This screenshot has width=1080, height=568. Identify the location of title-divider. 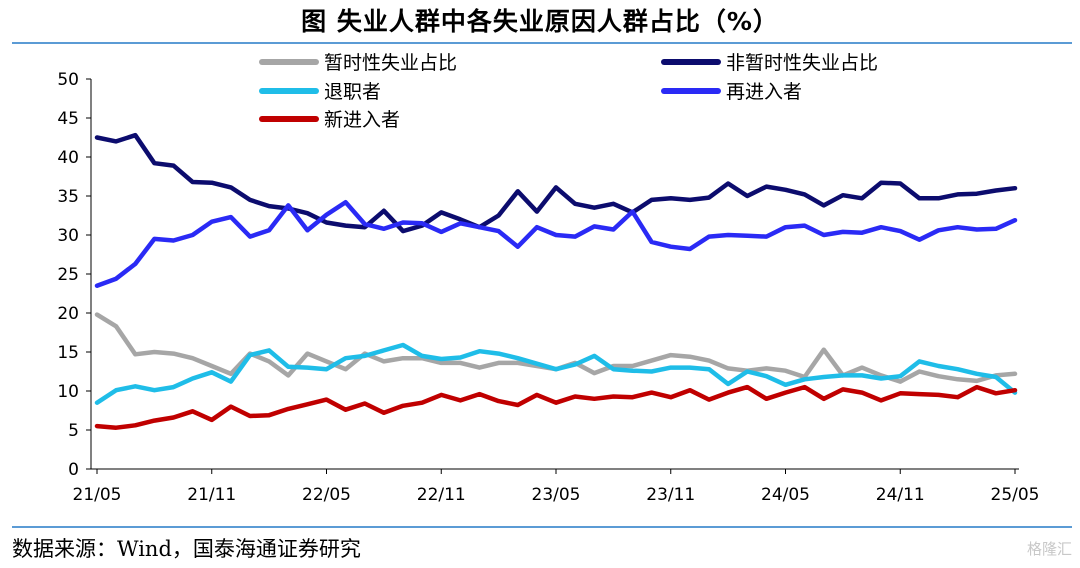
(542, 43).